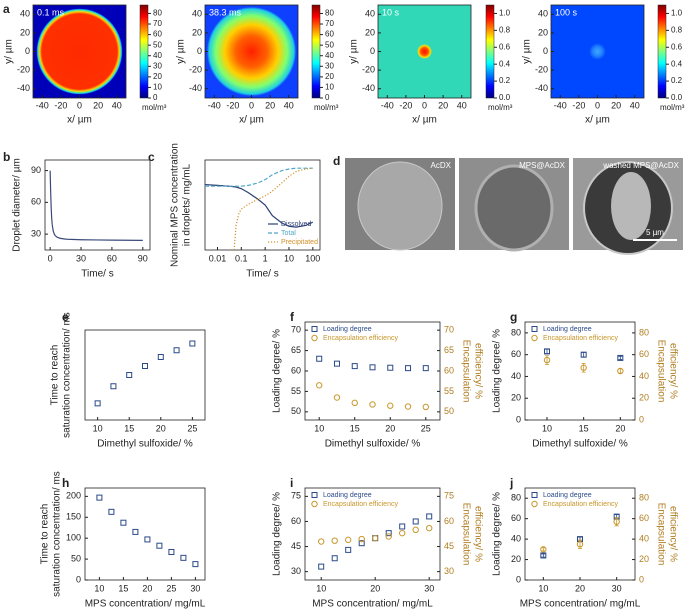  Describe the element at coordinates (81, 258) in the screenshot. I see `x-tick-label: 30` at that location.